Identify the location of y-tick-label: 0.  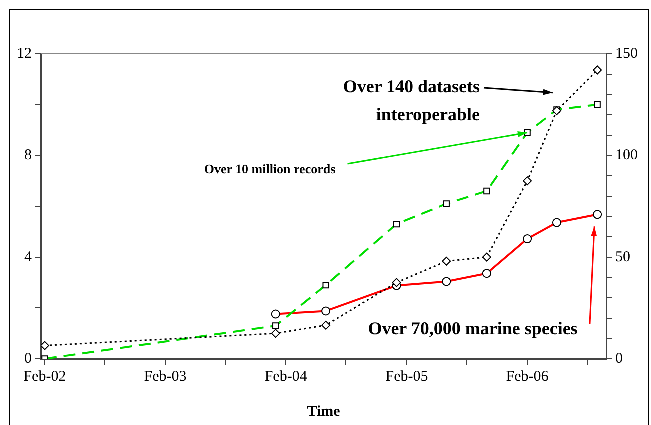
(28, 358).